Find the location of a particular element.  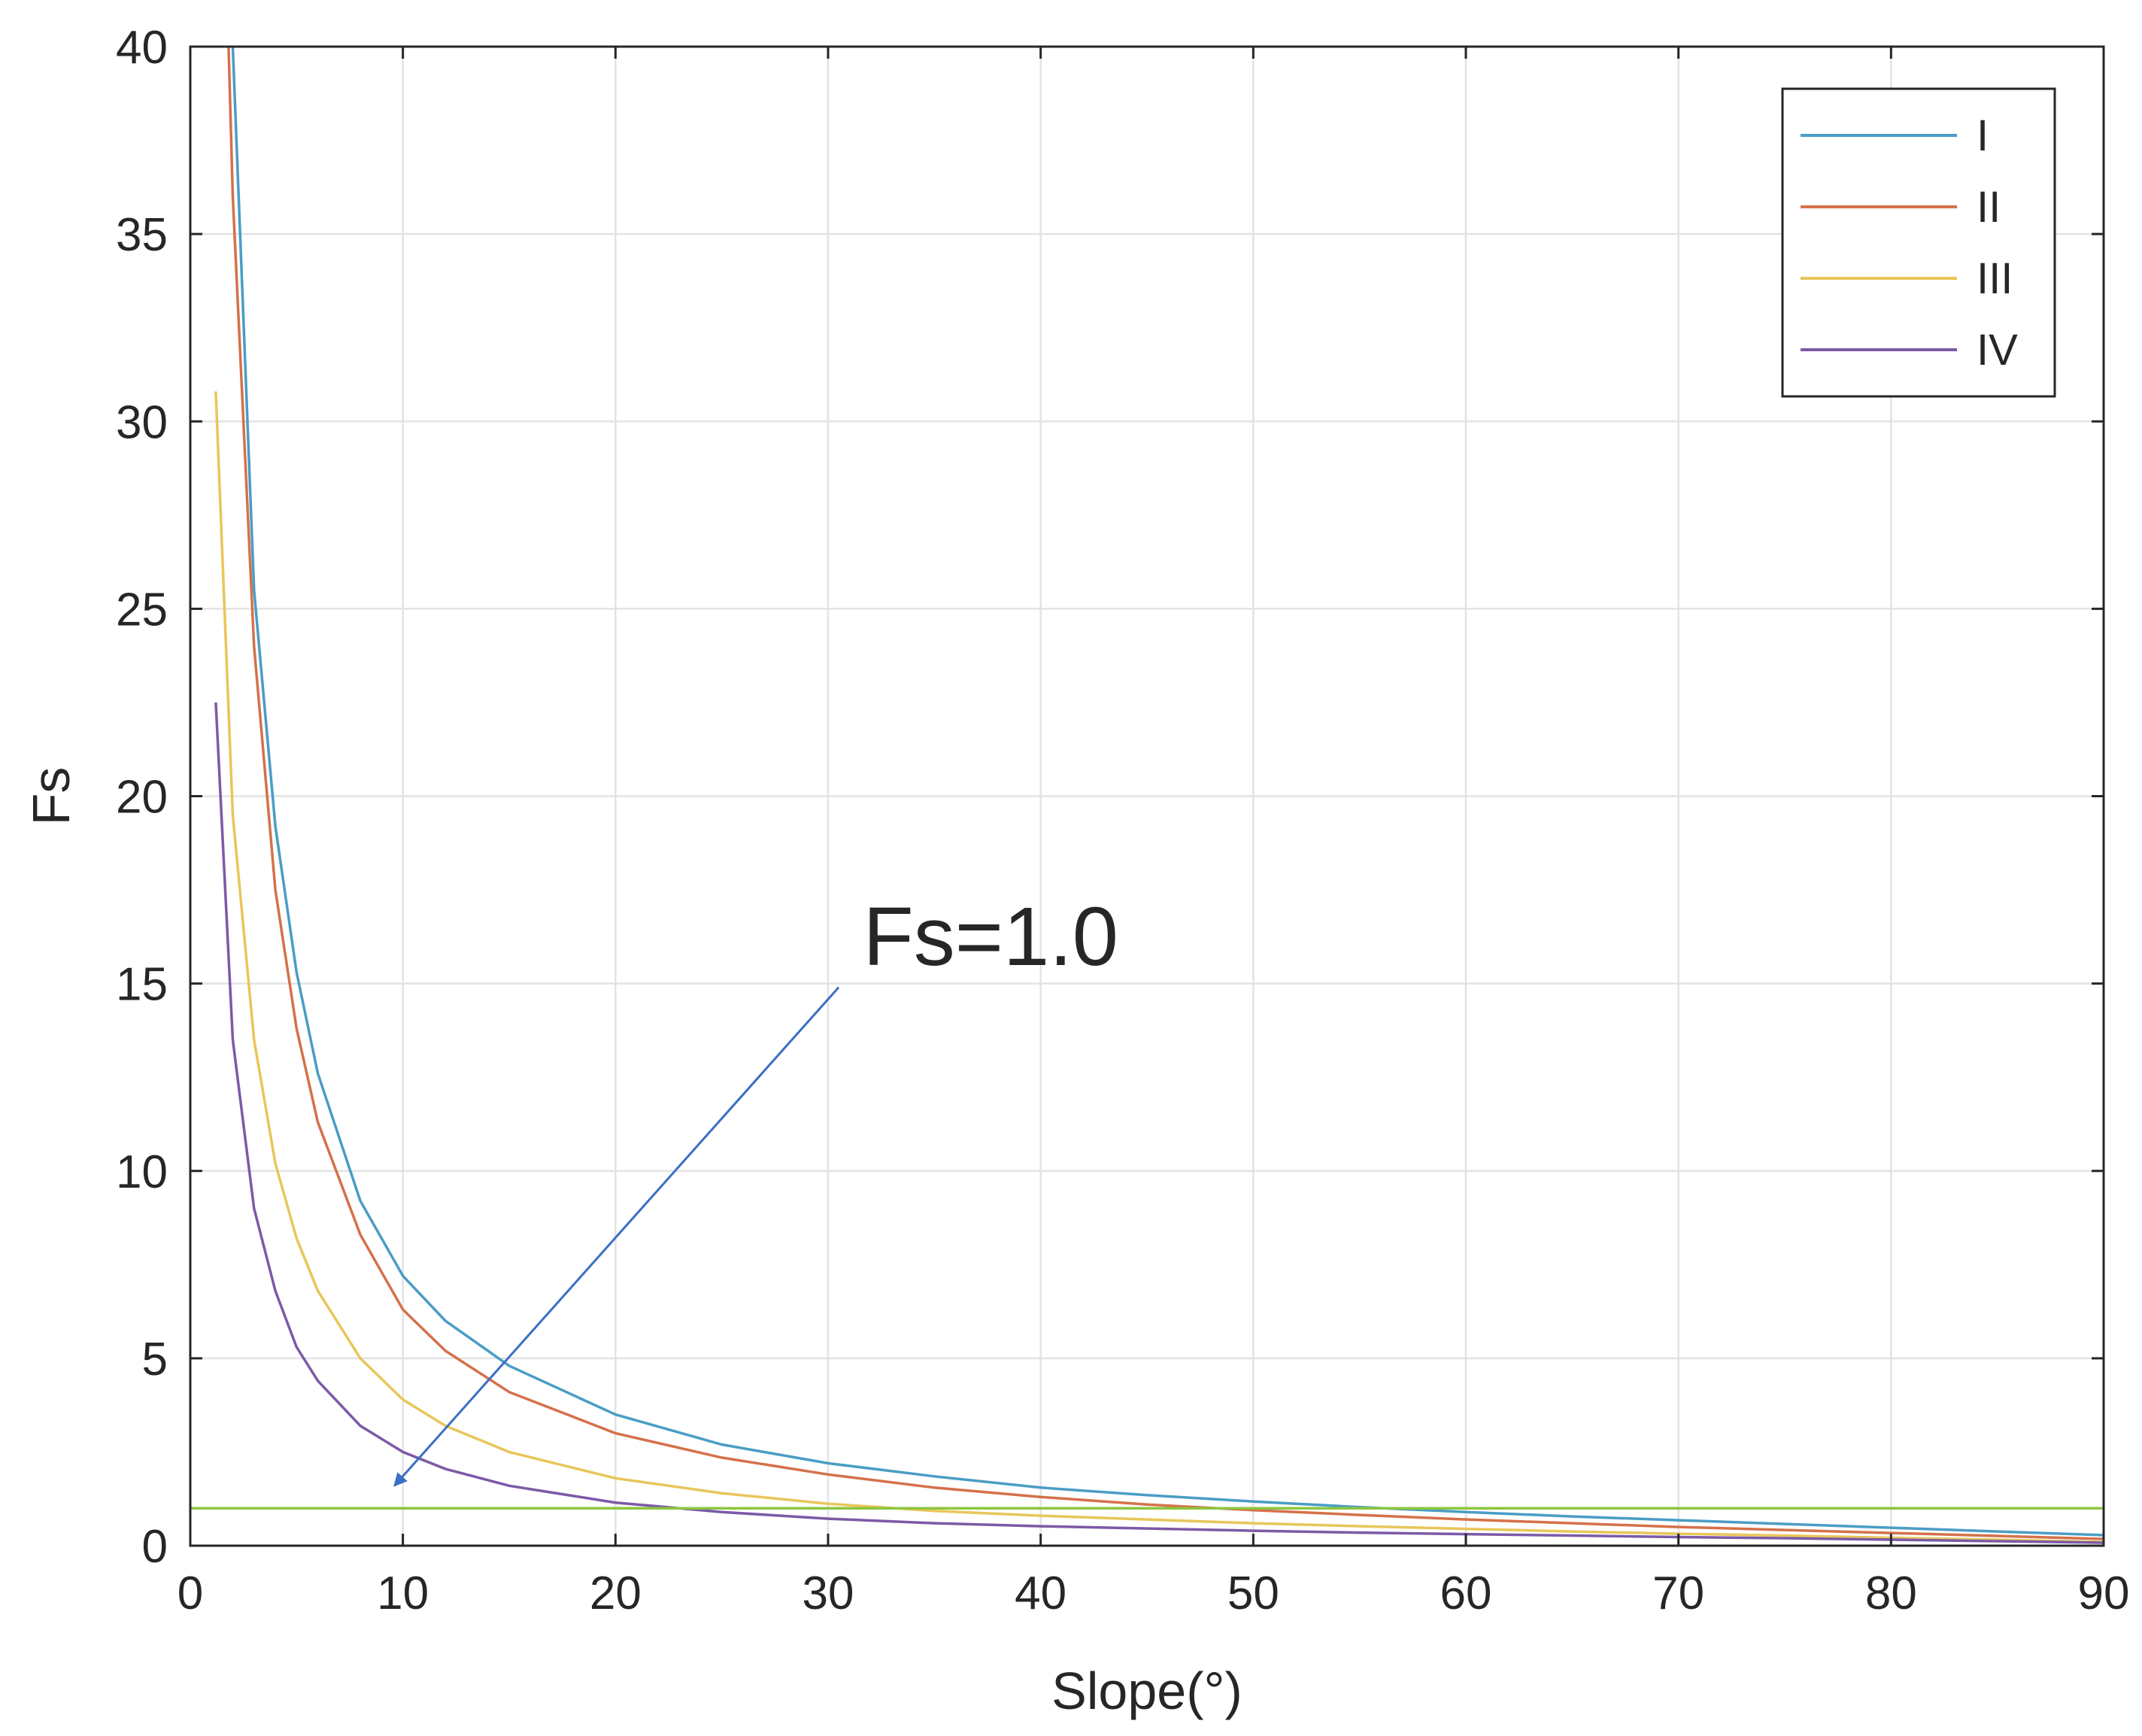

y-tick-label: 5 is located at coordinates (155, 1359).